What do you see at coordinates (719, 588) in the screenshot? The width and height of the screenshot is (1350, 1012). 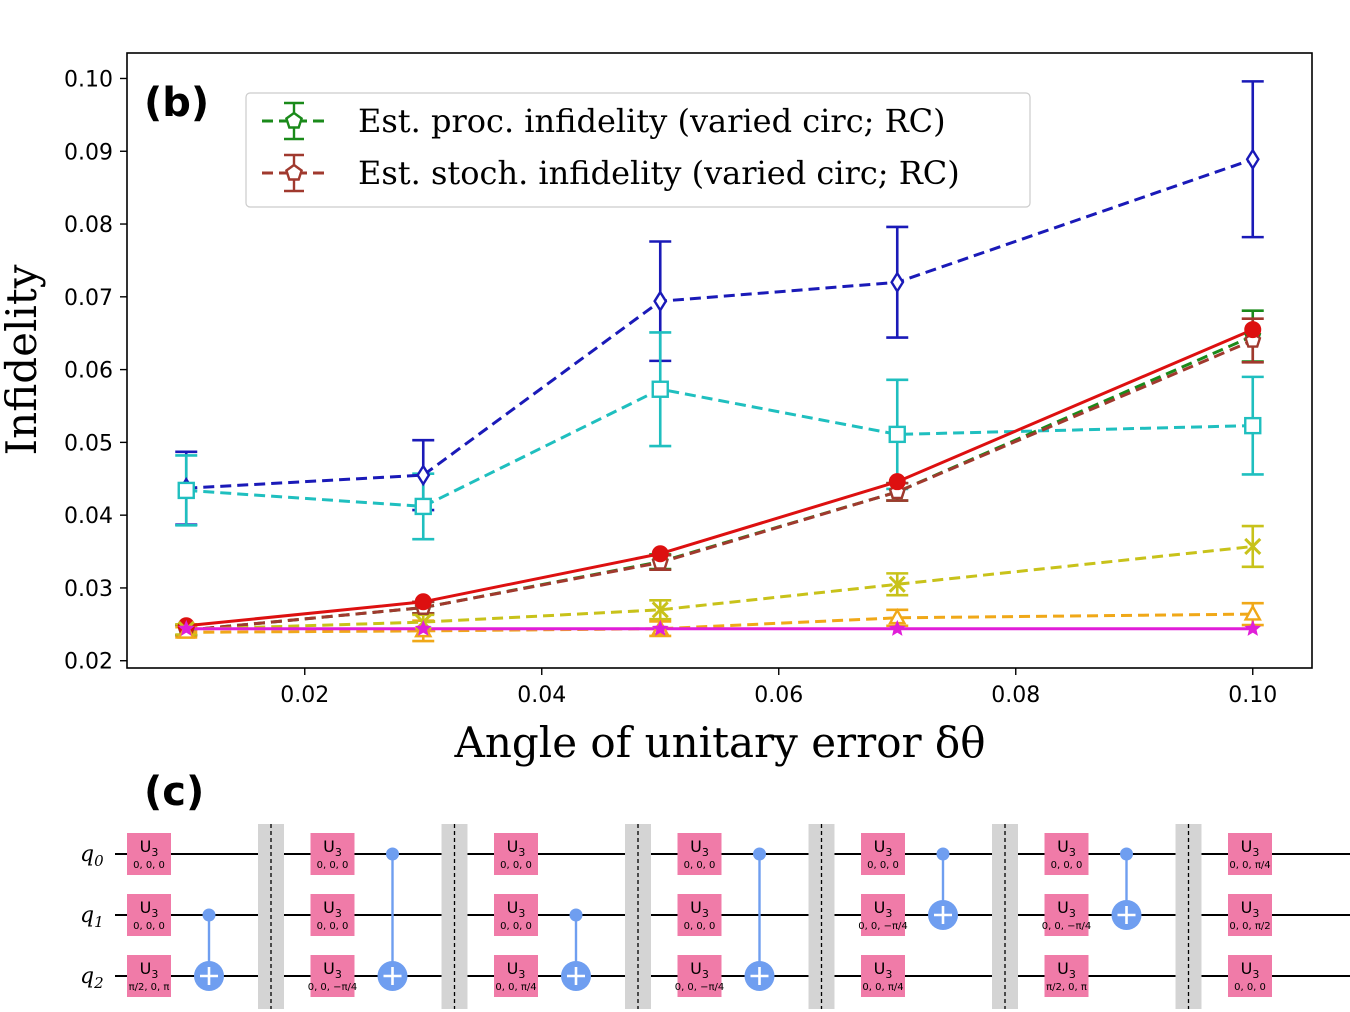 I see `series-line-olive` at bounding box center [719, 588].